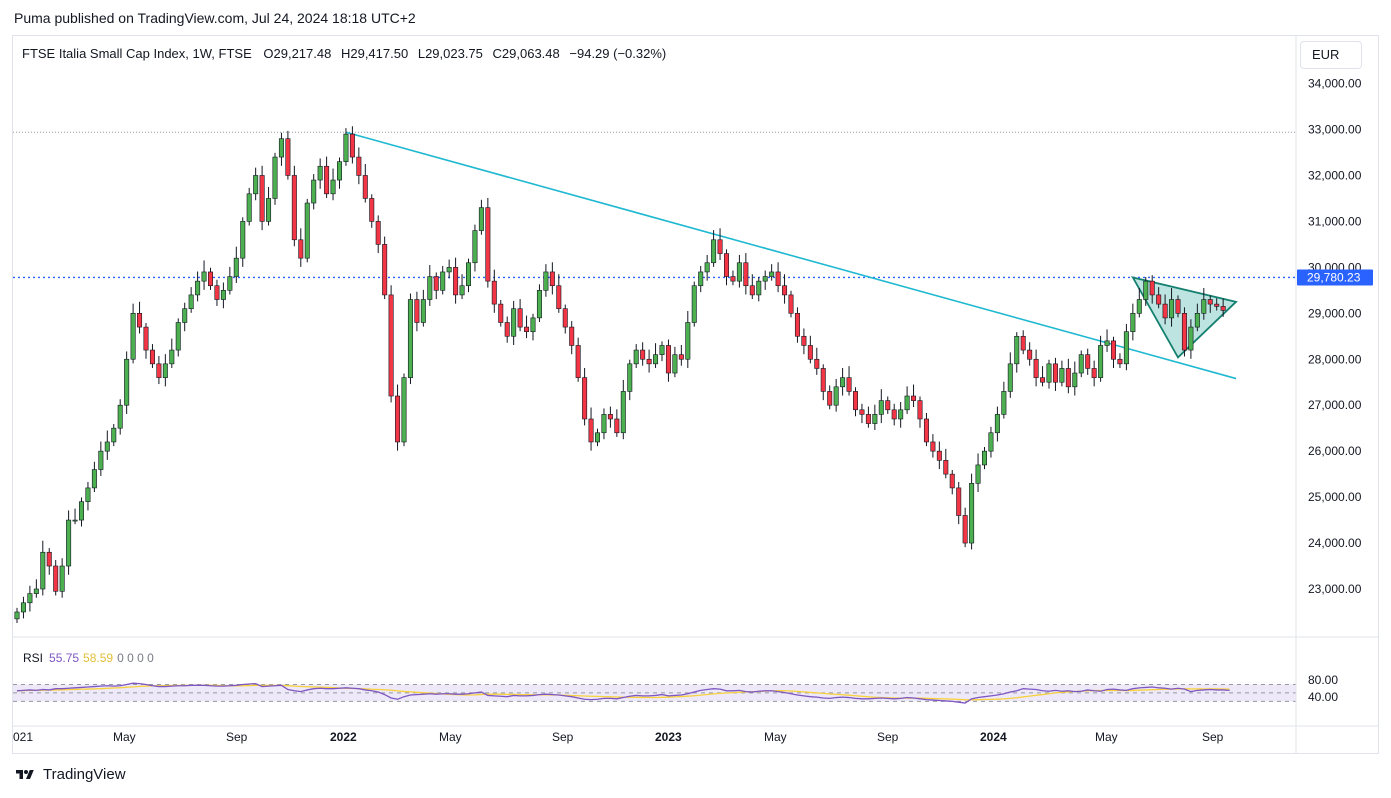 Image resolution: width=1391 pixels, height=798 pixels. What do you see at coordinates (993, 737) in the screenshot?
I see `time-tick-label: 2024` at bounding box center [993, 737].